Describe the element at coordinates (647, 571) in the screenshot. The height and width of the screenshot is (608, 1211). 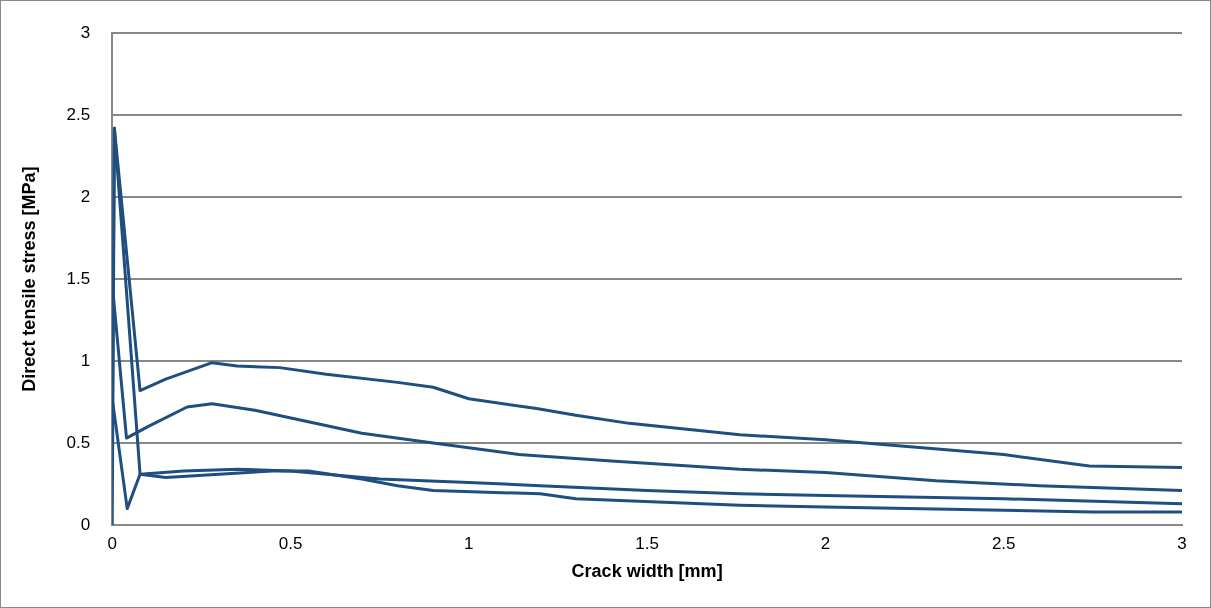
I see `x-axis-title: Crack width [mm]` at that location.